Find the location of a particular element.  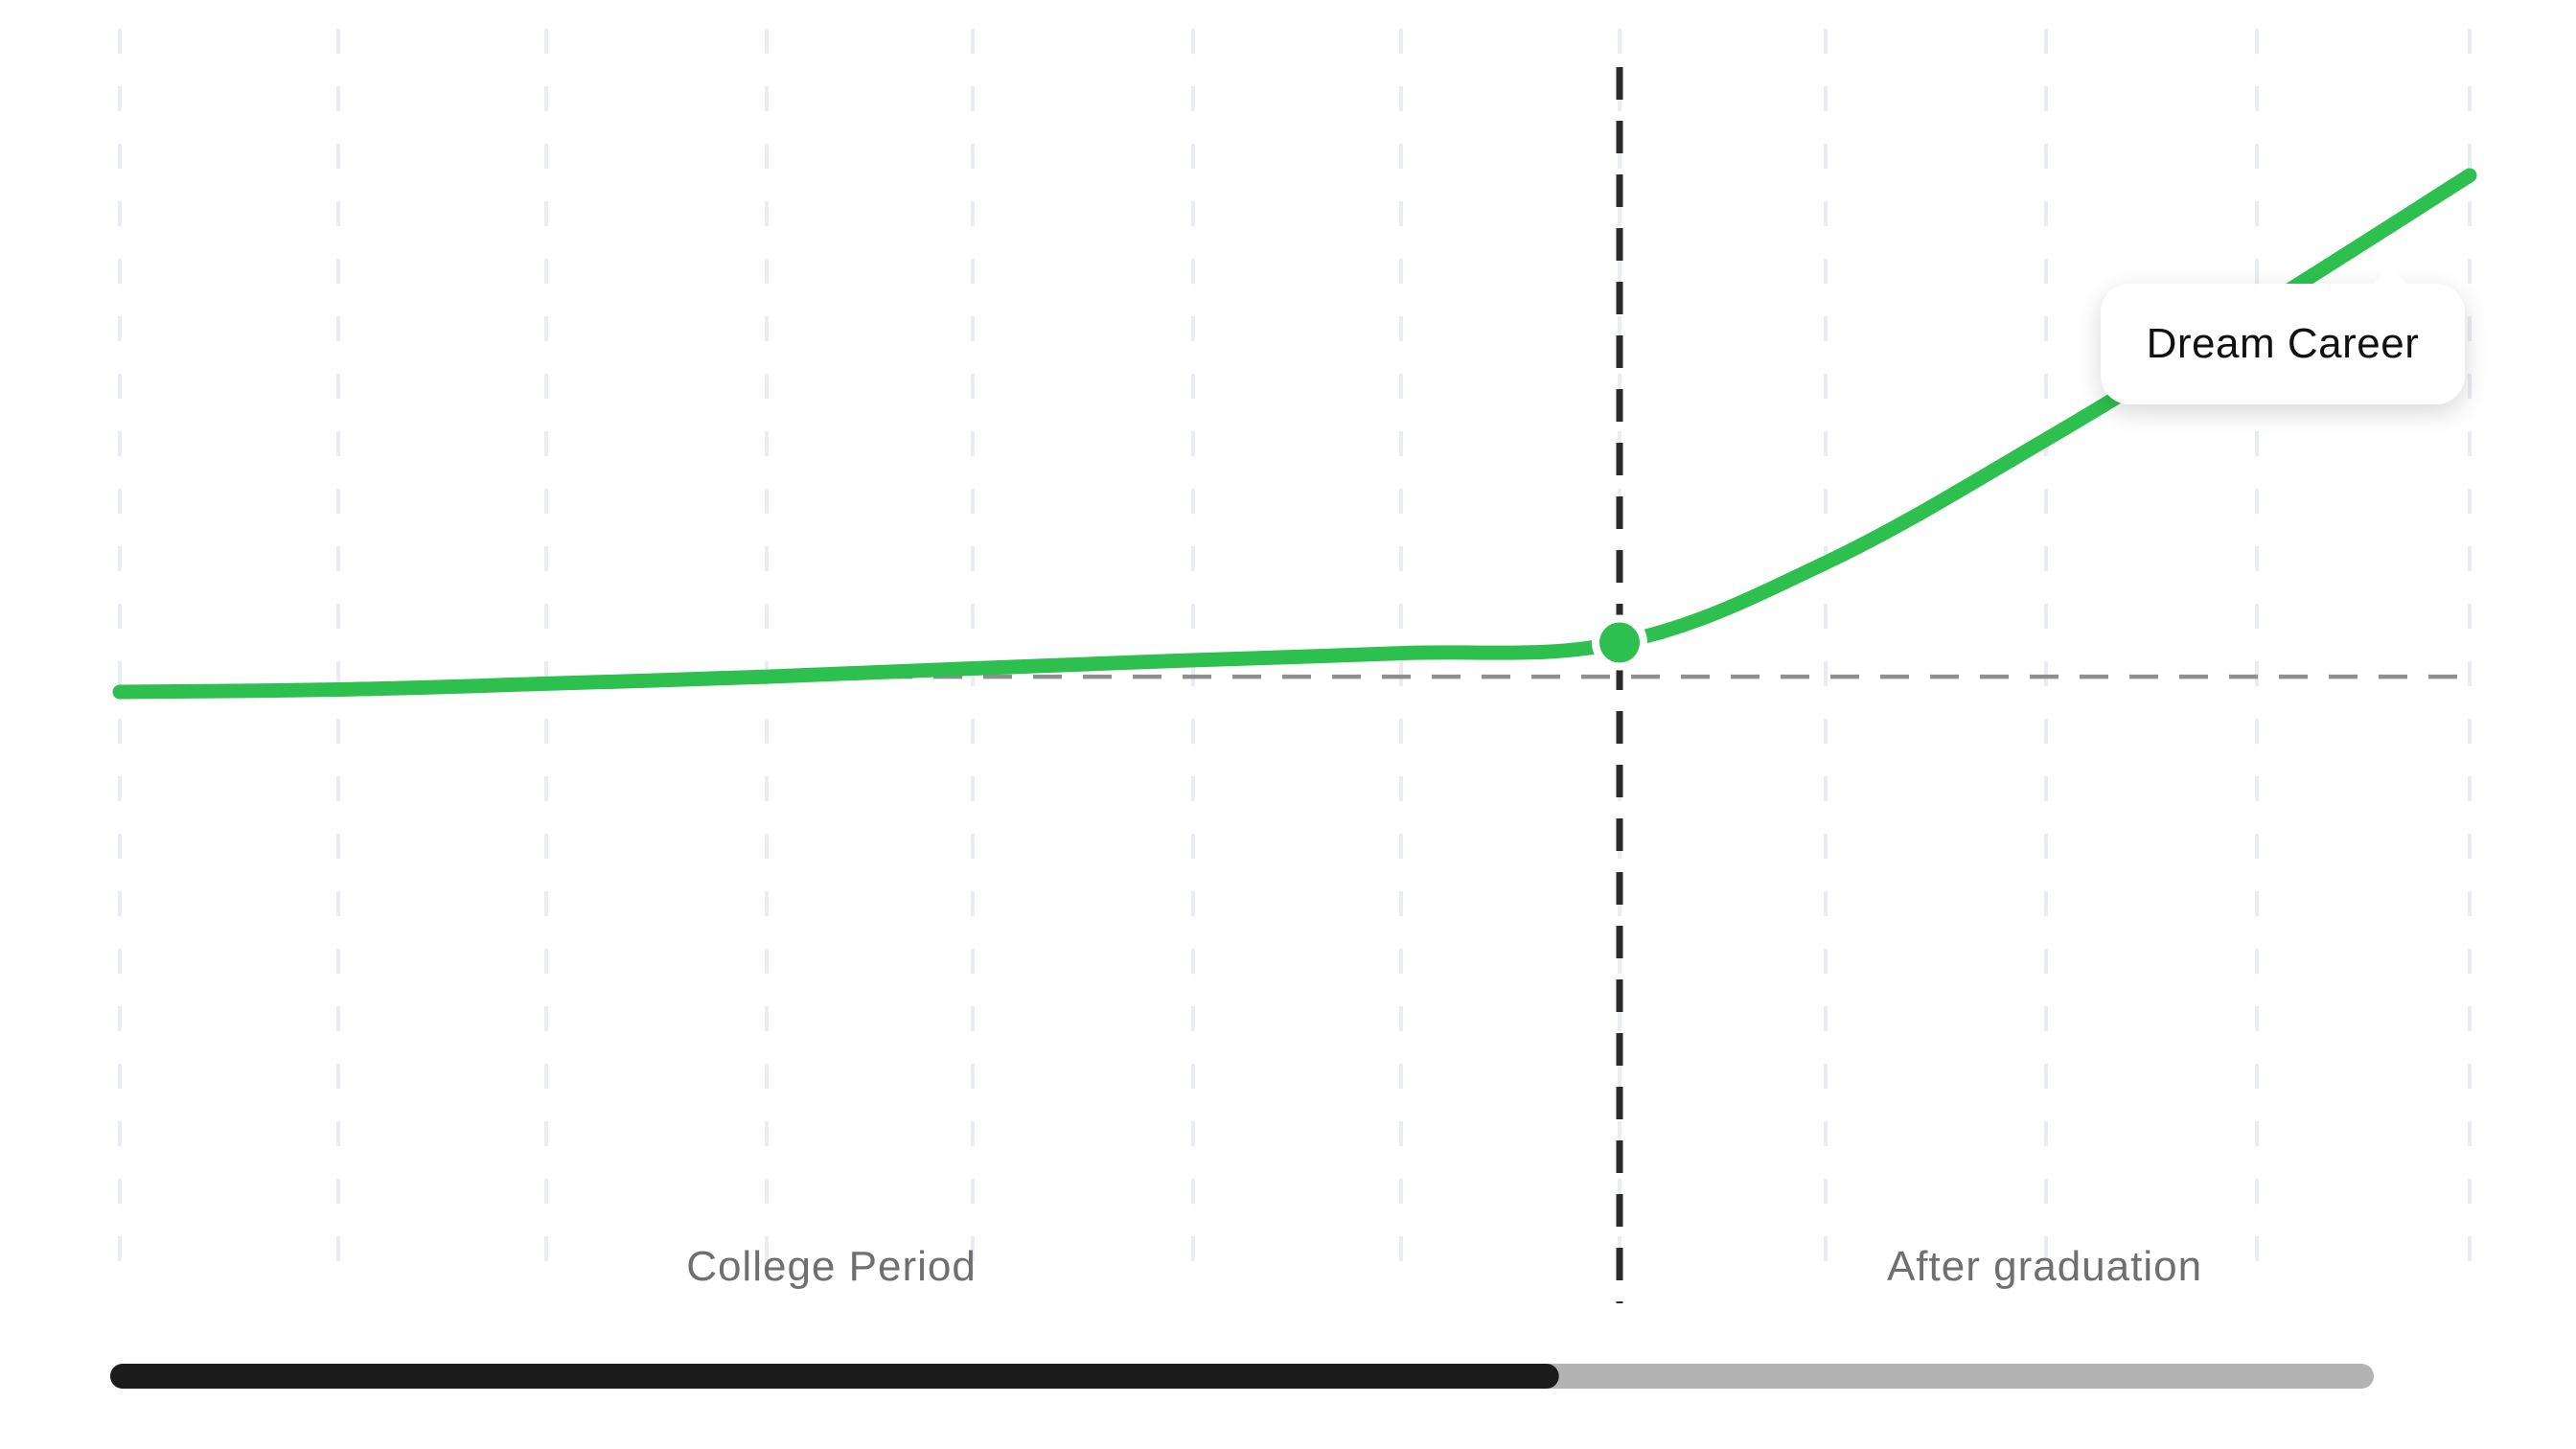

after-graduation-label: After graduation is located at coordinates (2044, 1266).